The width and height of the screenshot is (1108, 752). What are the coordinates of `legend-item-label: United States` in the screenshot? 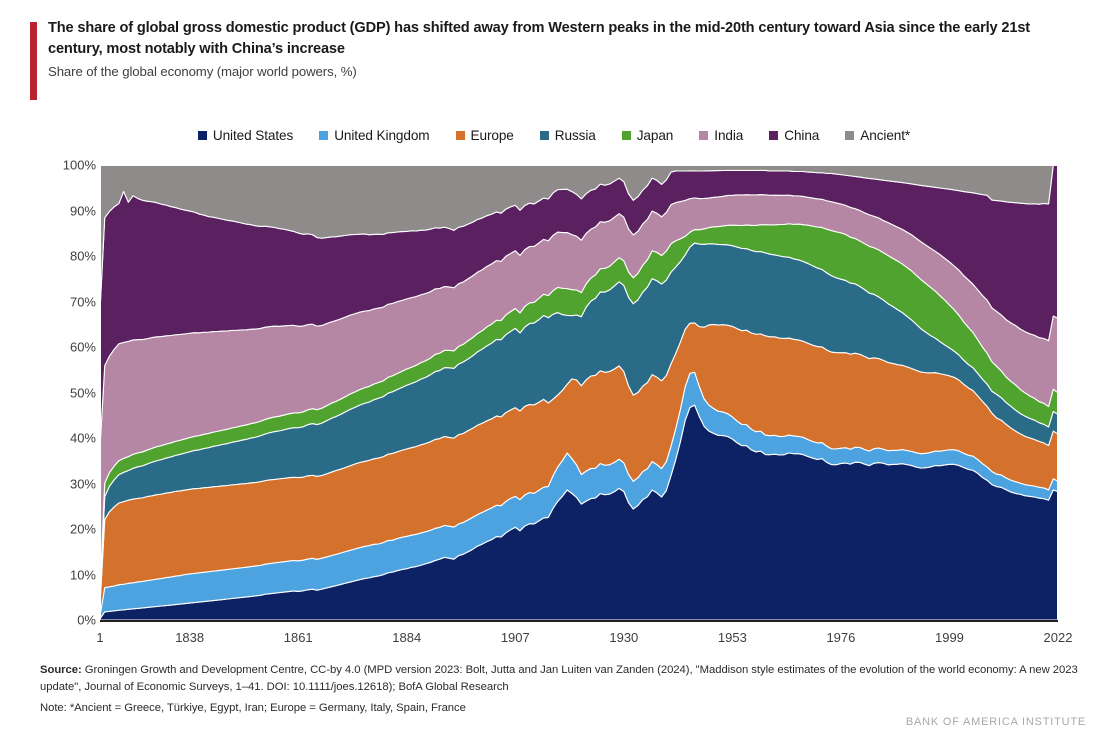 It's located at (253, 135).